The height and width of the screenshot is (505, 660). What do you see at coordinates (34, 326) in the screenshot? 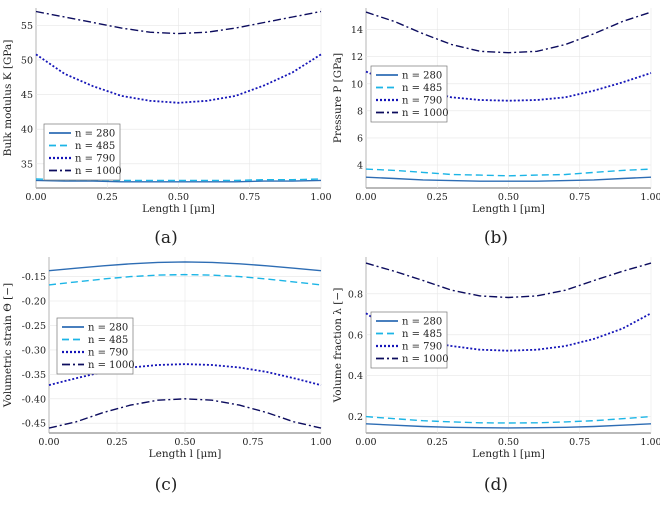
I see `y-tick-label: -0.25` at bounding box center [34, 326].